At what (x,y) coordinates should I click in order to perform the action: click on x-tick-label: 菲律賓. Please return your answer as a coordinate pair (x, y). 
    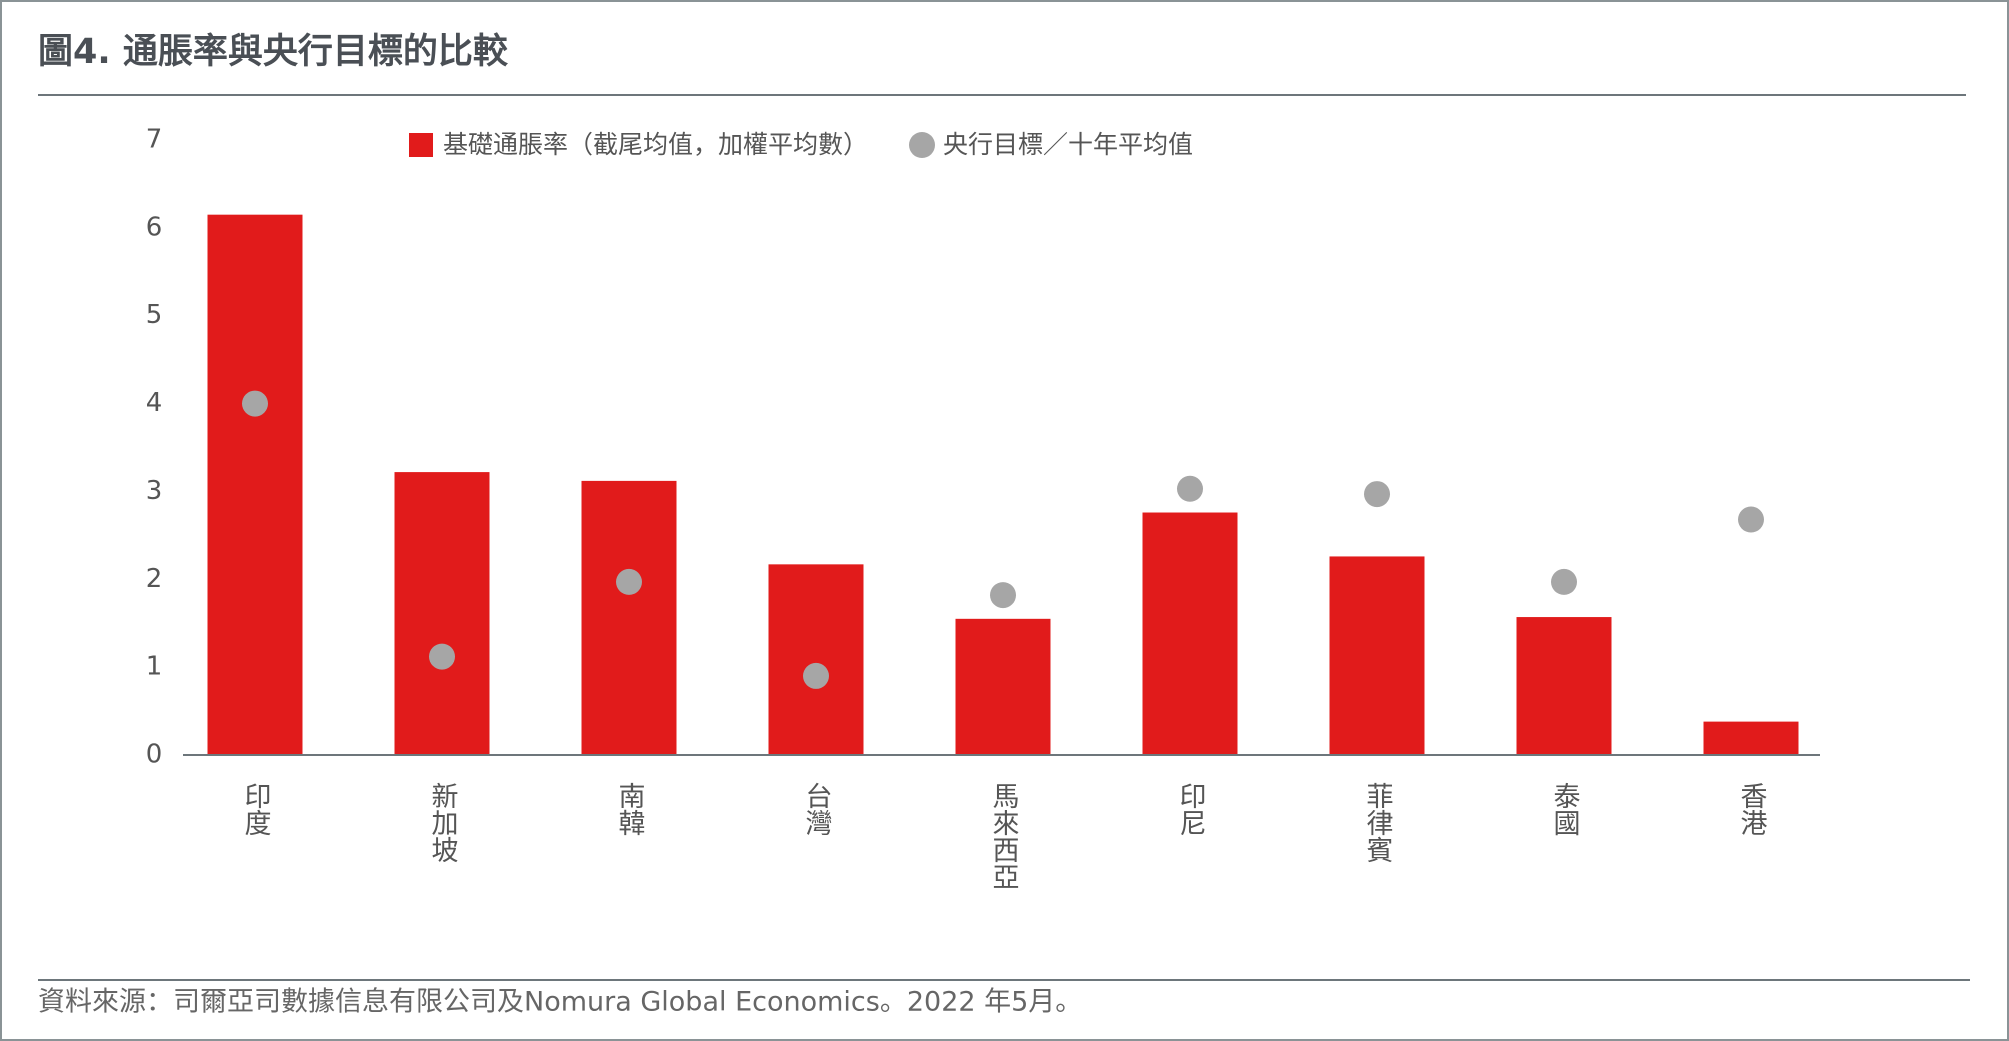
    Looking at the image, I should click on (1378, 822).